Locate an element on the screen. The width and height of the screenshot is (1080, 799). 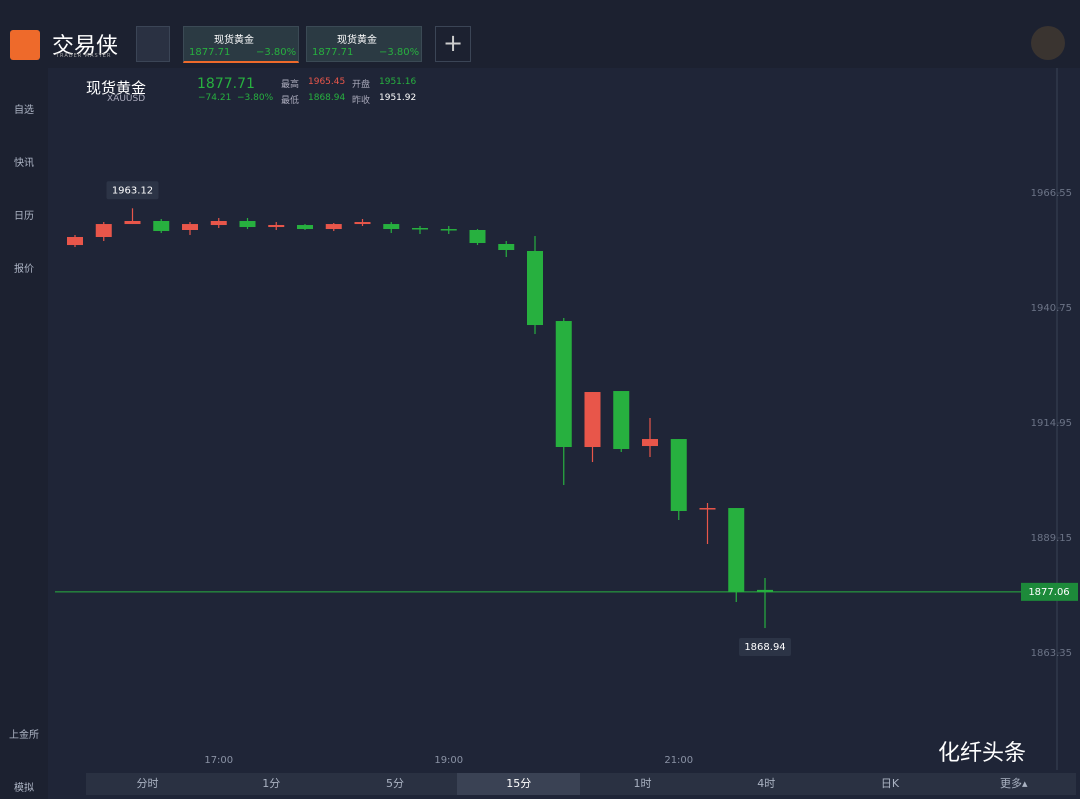
sidebar-item: 日历 is located at coordinates (24, 216).